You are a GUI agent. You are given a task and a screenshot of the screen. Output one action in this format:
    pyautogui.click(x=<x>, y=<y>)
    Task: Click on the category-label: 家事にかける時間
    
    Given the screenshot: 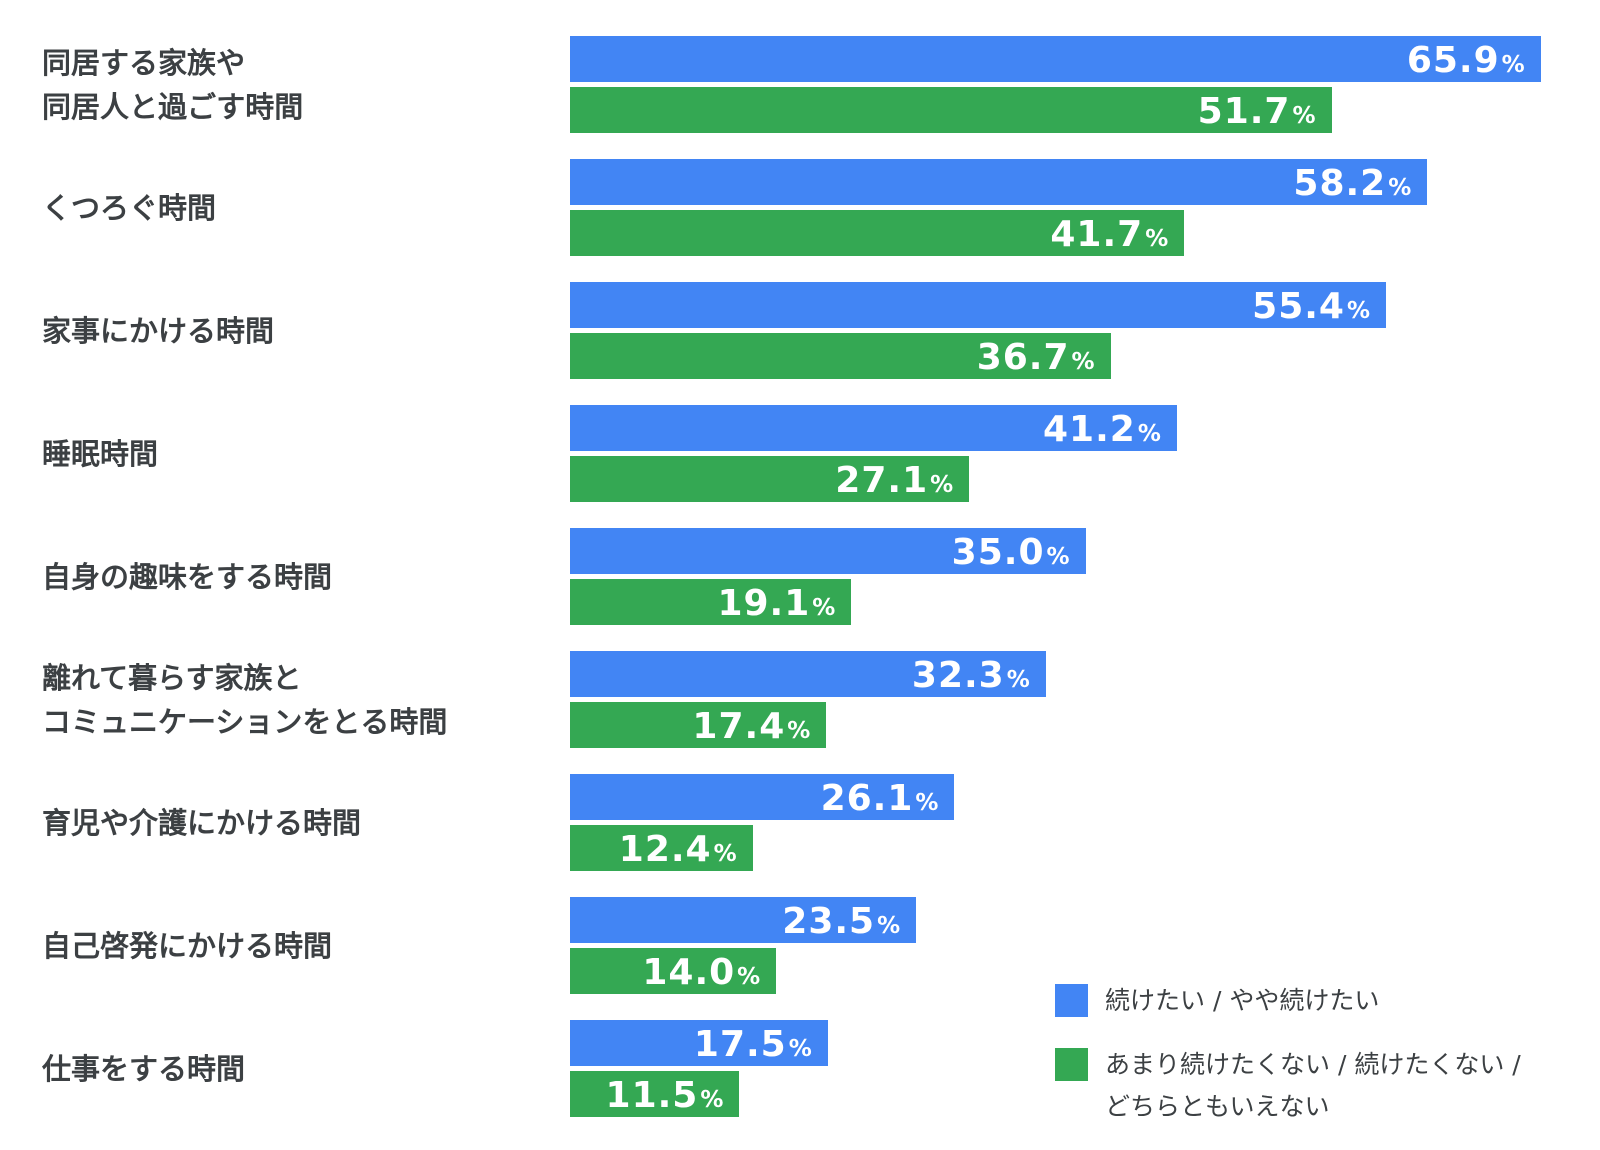 What is the action you would take?
    pyautogui.click(x=158, y=330)
    